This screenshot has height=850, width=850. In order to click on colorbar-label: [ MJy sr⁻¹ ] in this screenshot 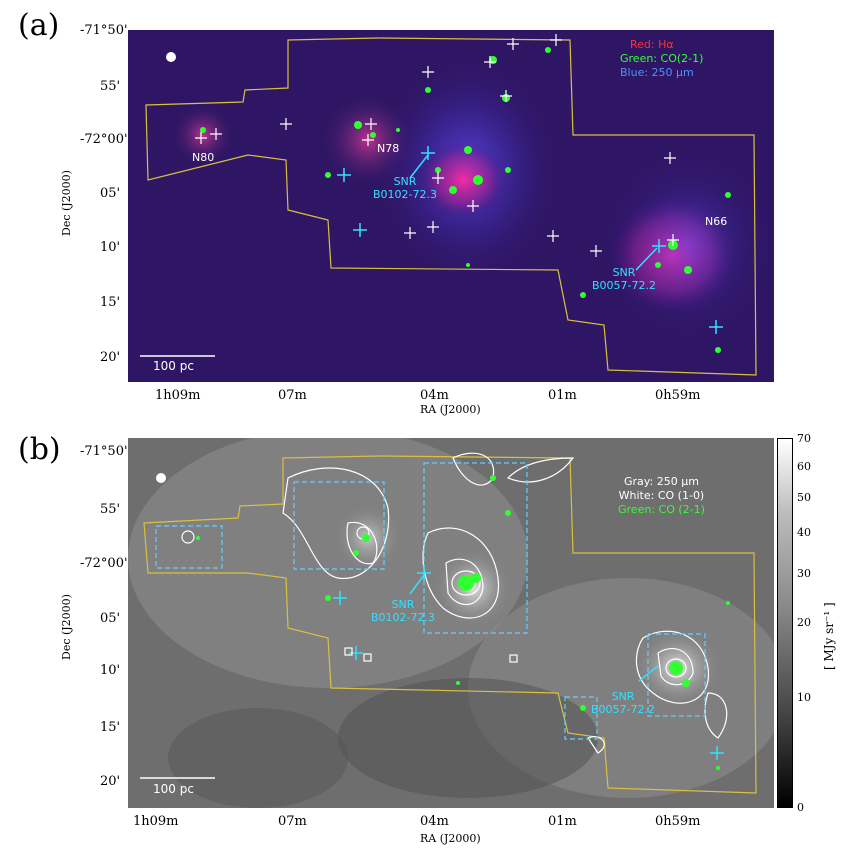, I will do `click(829, 636)`.